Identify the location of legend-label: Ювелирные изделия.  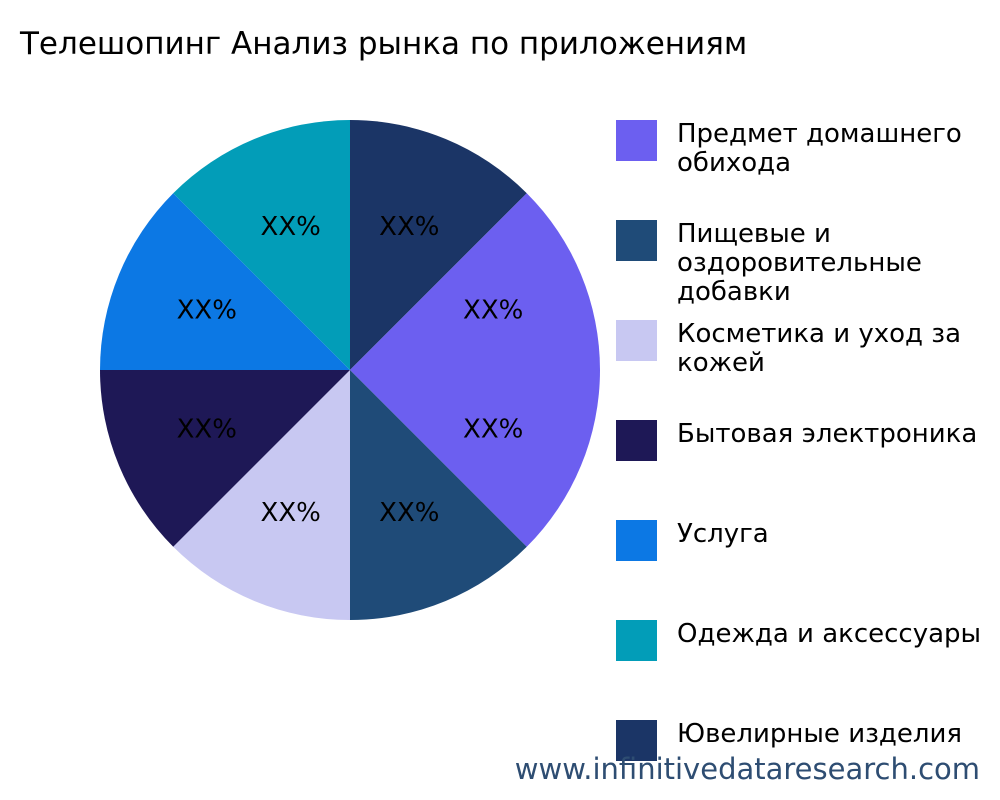
(820, 734).